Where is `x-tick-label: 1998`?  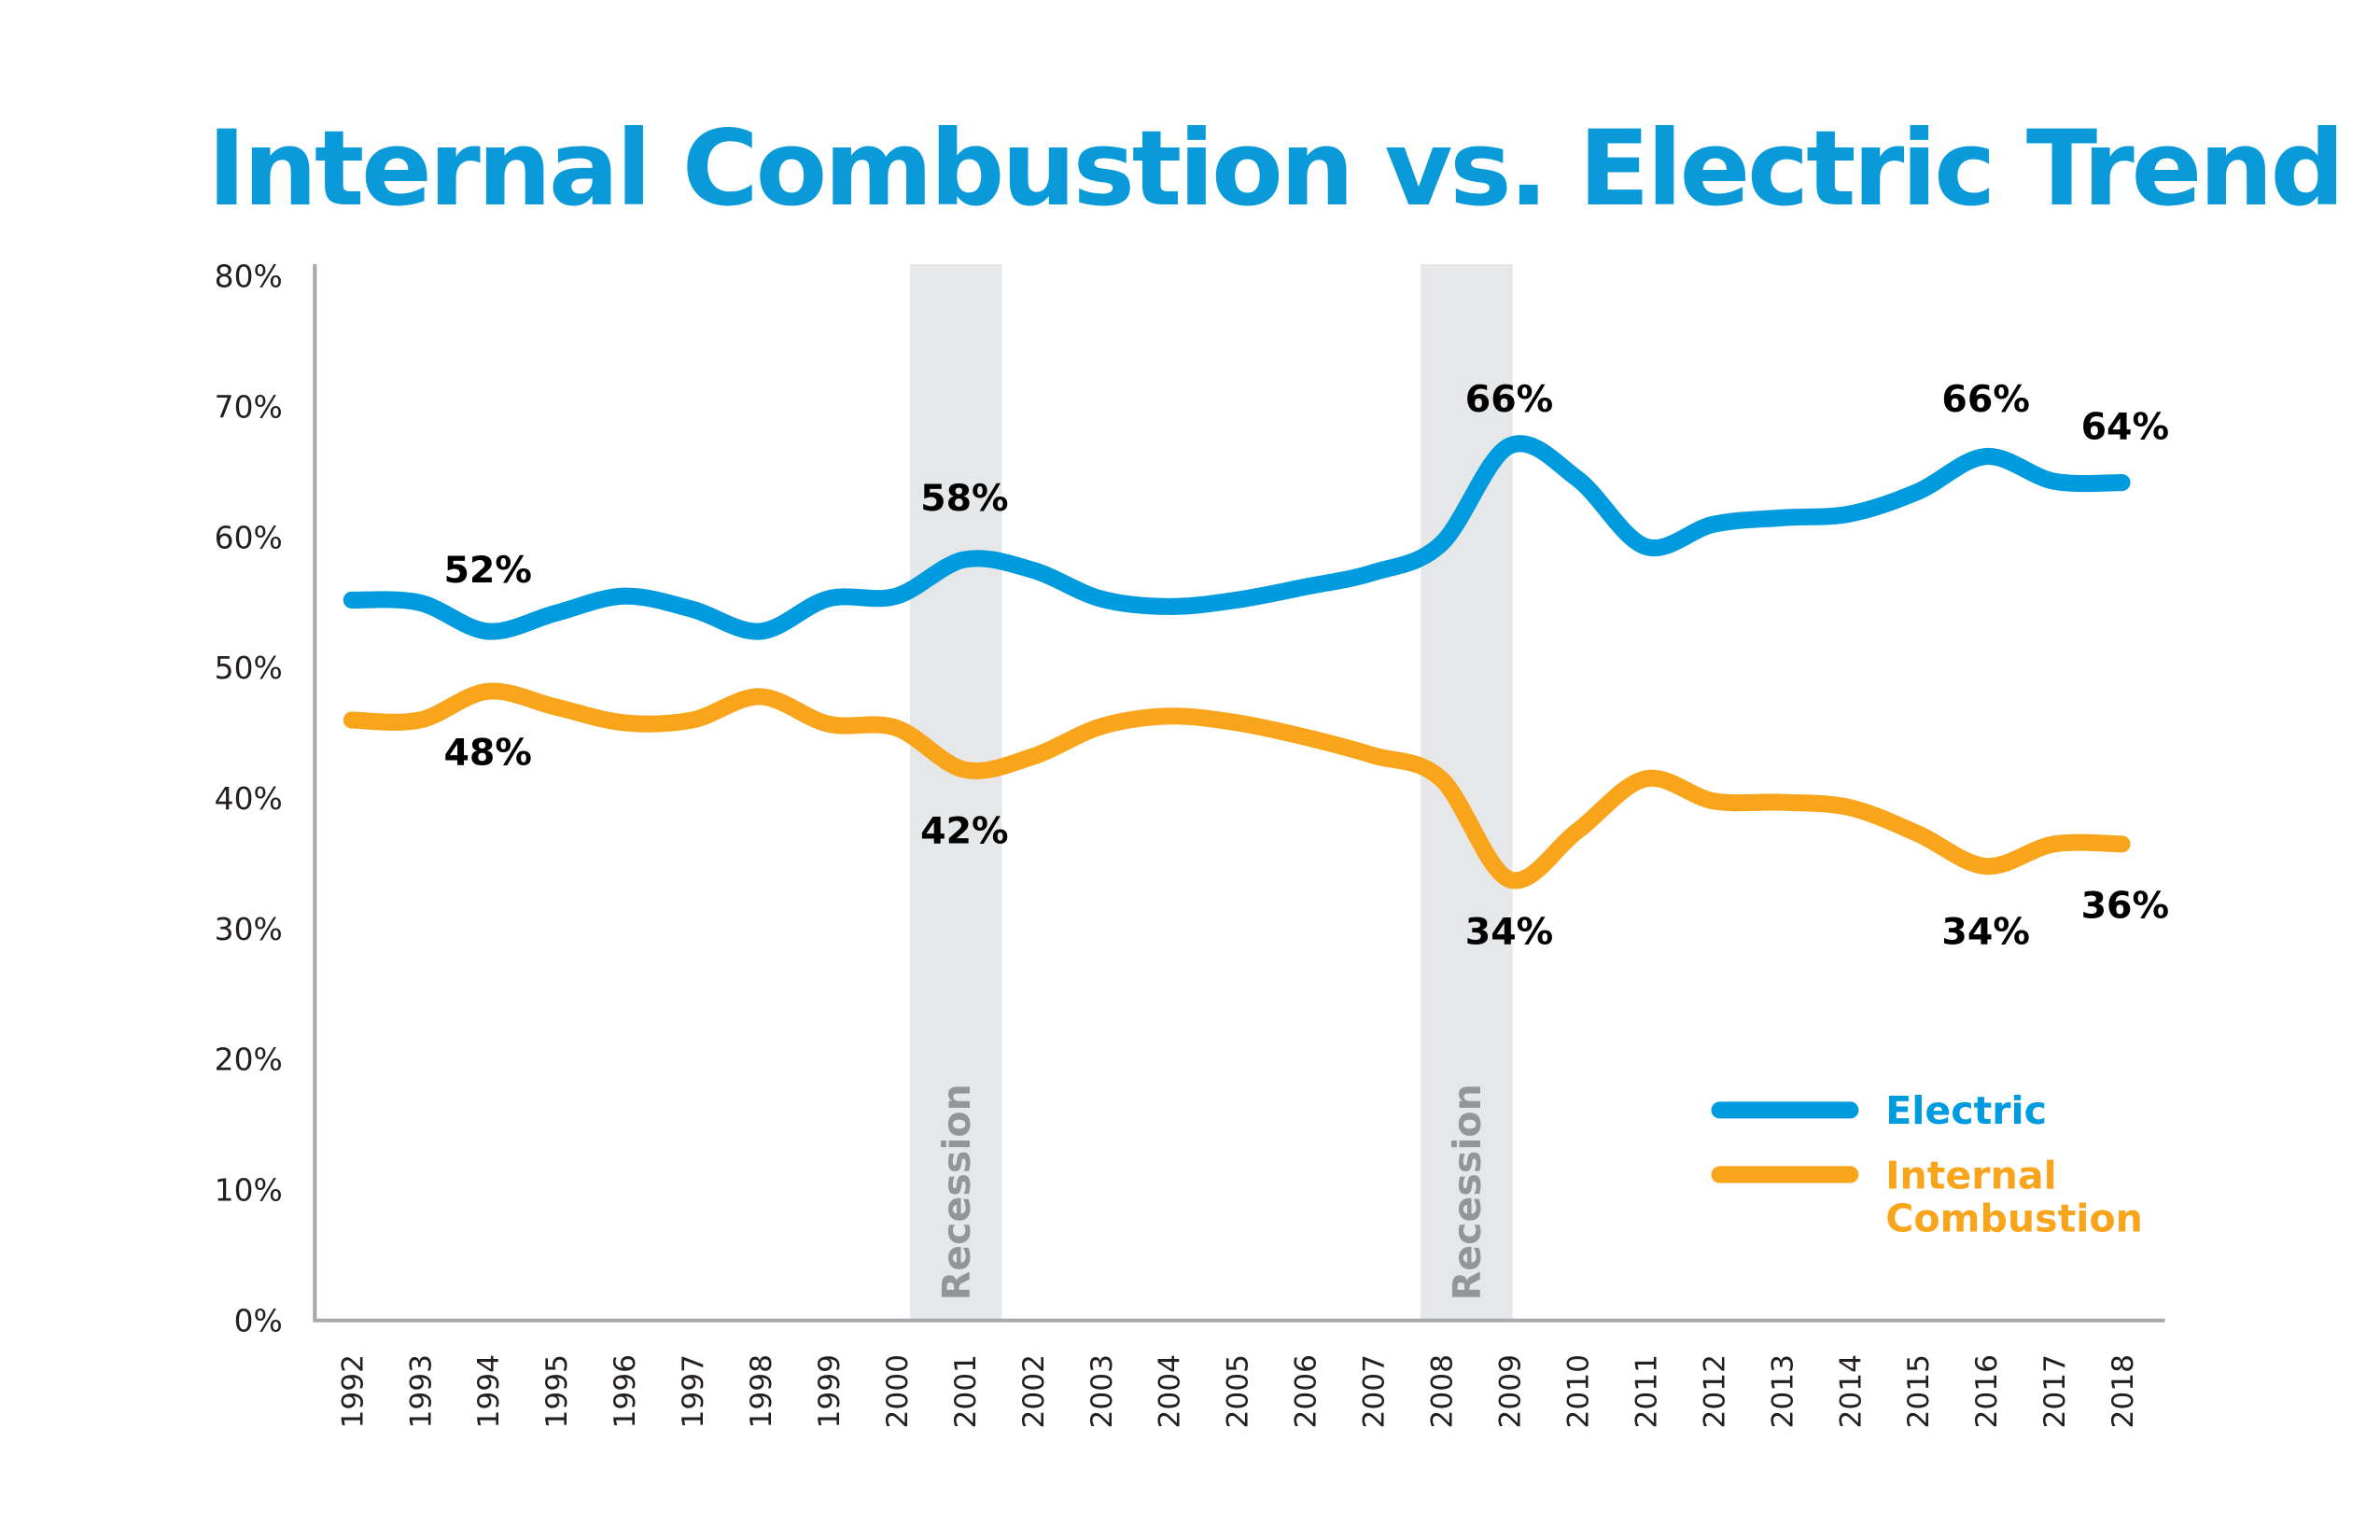 x-tick-label: 1998 is located at coordinates (761, 1391).